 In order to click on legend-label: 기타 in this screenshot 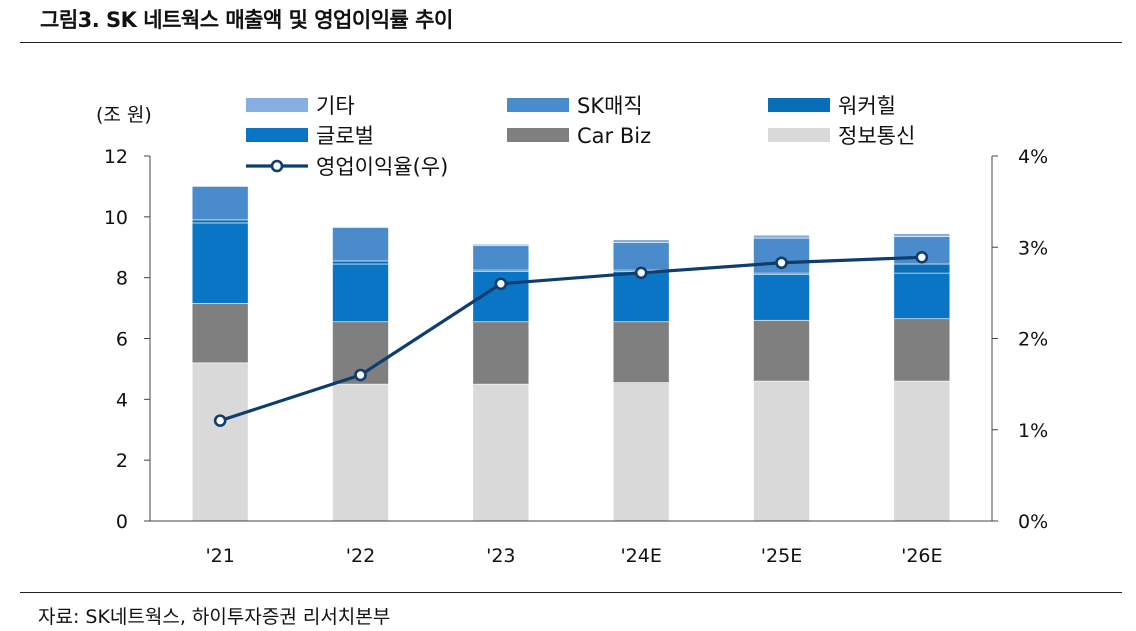, I will do `click(335, 106)`.